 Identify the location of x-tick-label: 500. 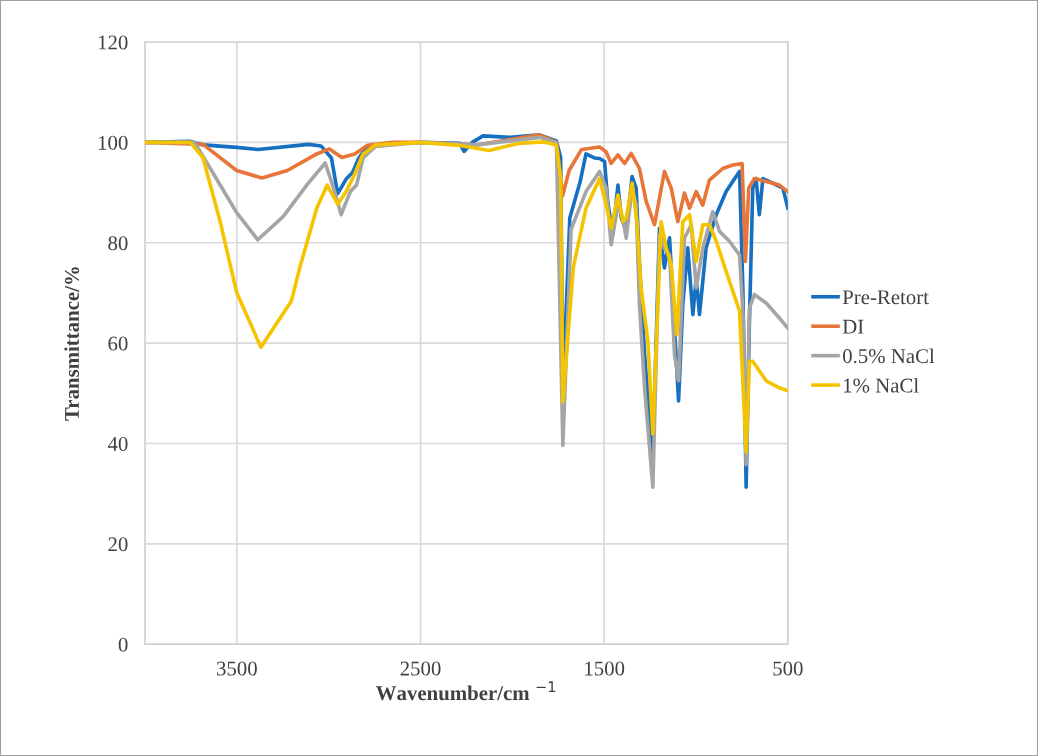
(788, 668).